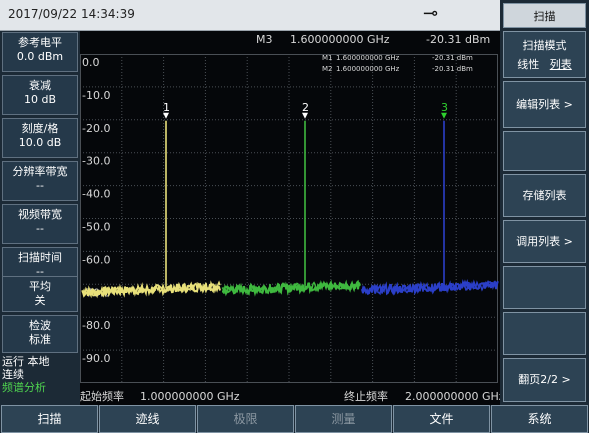  I want to click on run-status-line: 连续, so click(13, 374).